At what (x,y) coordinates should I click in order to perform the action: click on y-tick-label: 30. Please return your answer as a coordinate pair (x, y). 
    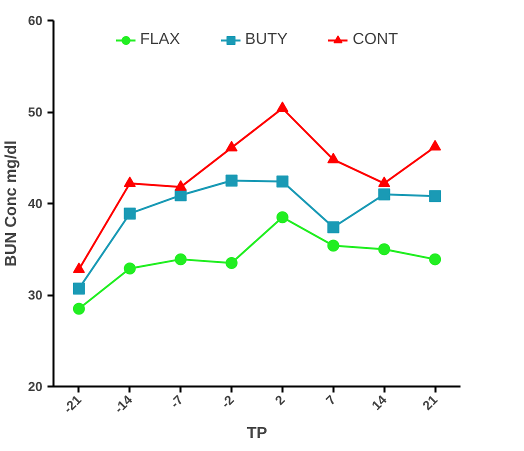
    Looking at the image, I should click on (35, 295).